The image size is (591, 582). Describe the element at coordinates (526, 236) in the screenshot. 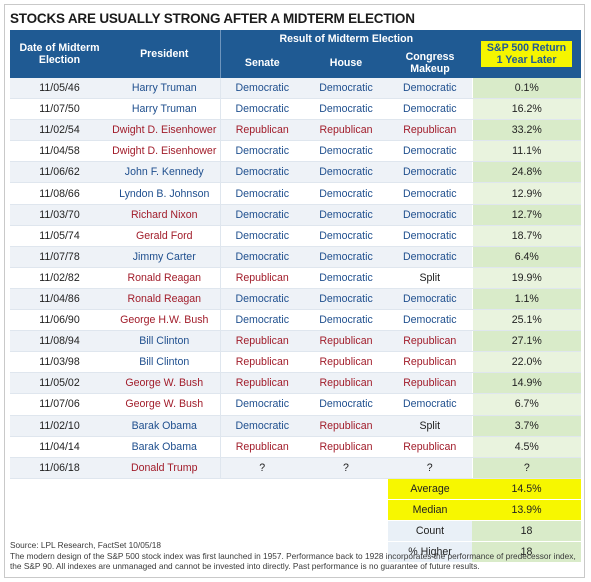

I see `cell-return: 18.7%` at that location.